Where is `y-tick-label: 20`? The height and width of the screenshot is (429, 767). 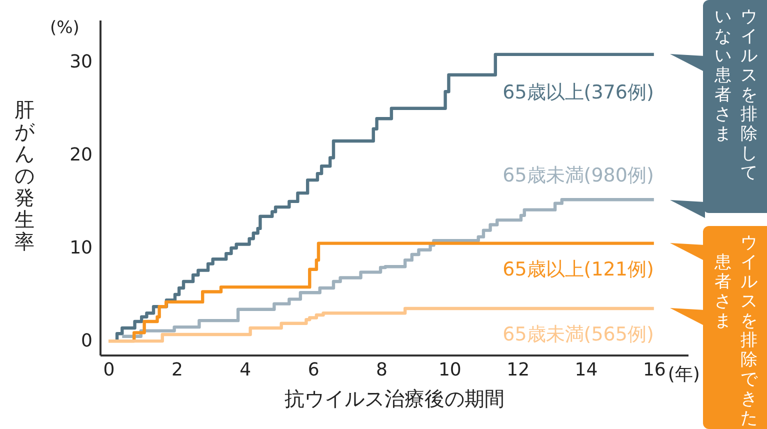
y-tick-label: 20 is located at coordinates (81, 155).